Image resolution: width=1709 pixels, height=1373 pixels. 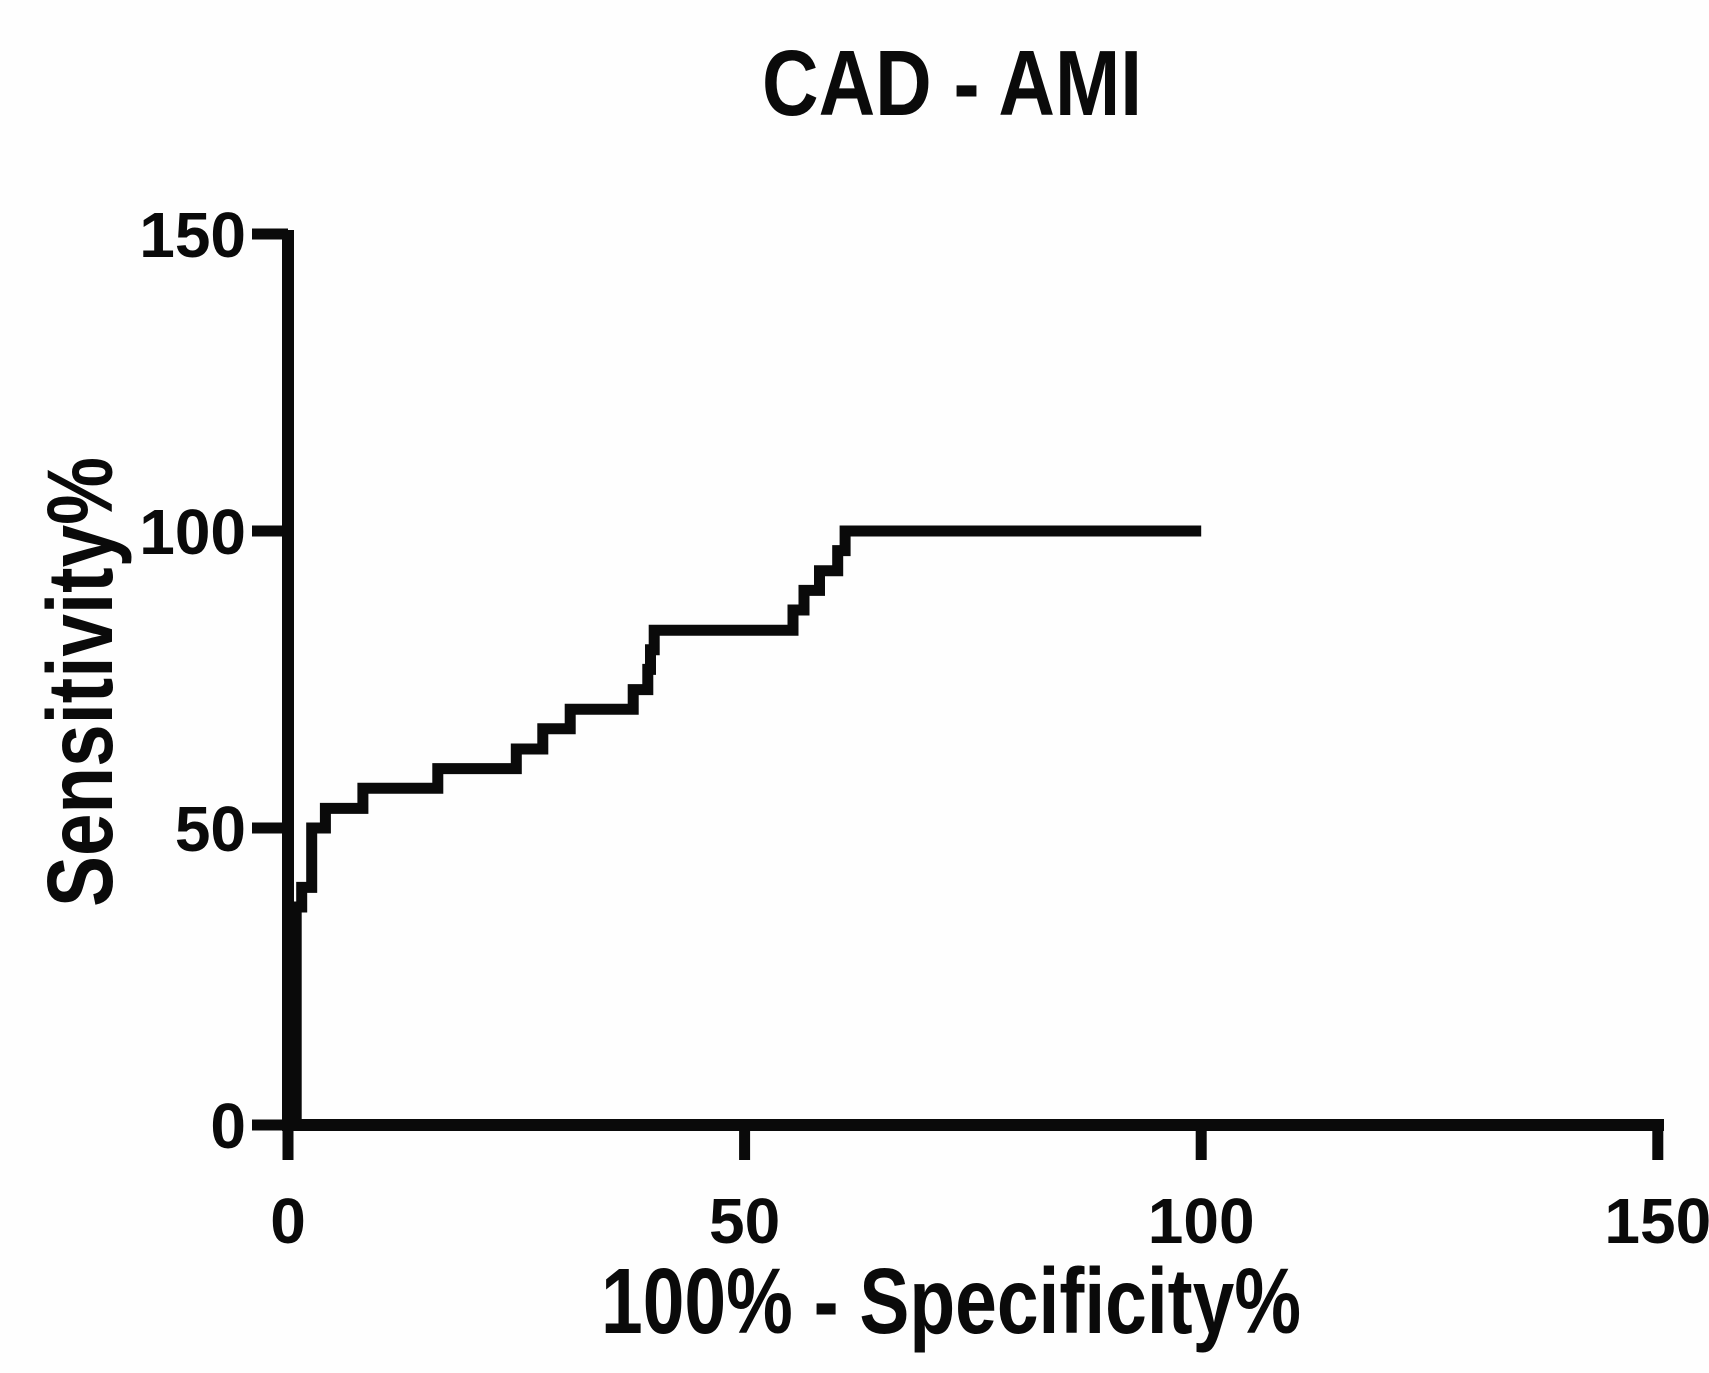 I want to click on x-axis-ticks: 0 50 100 150, so click(x=989, y=1191).